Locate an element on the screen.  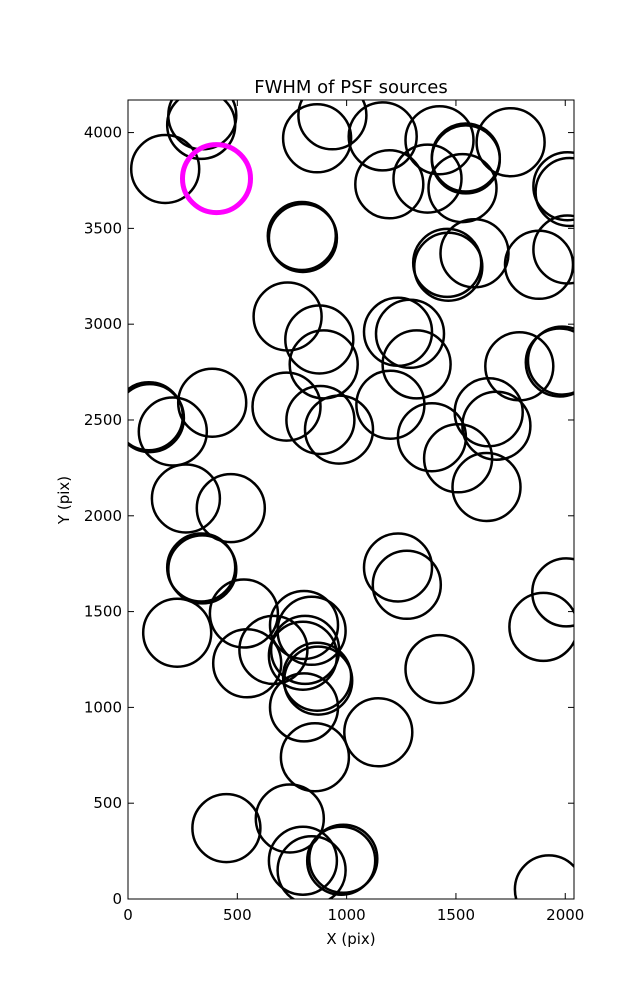
y-tick-label: 4000 is located at coordinates (103, 133).